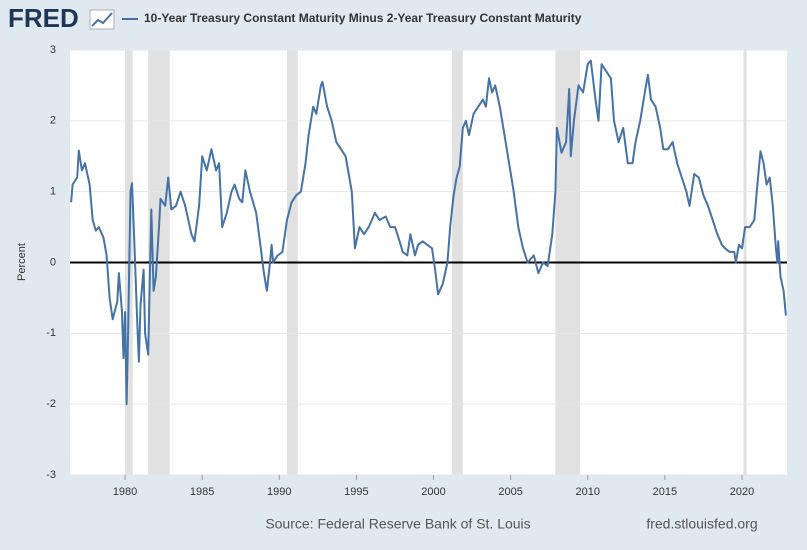 The height and width of the screenshot is (550, 807). I want to click on x-tick-label: 2015, so click(665, 492).